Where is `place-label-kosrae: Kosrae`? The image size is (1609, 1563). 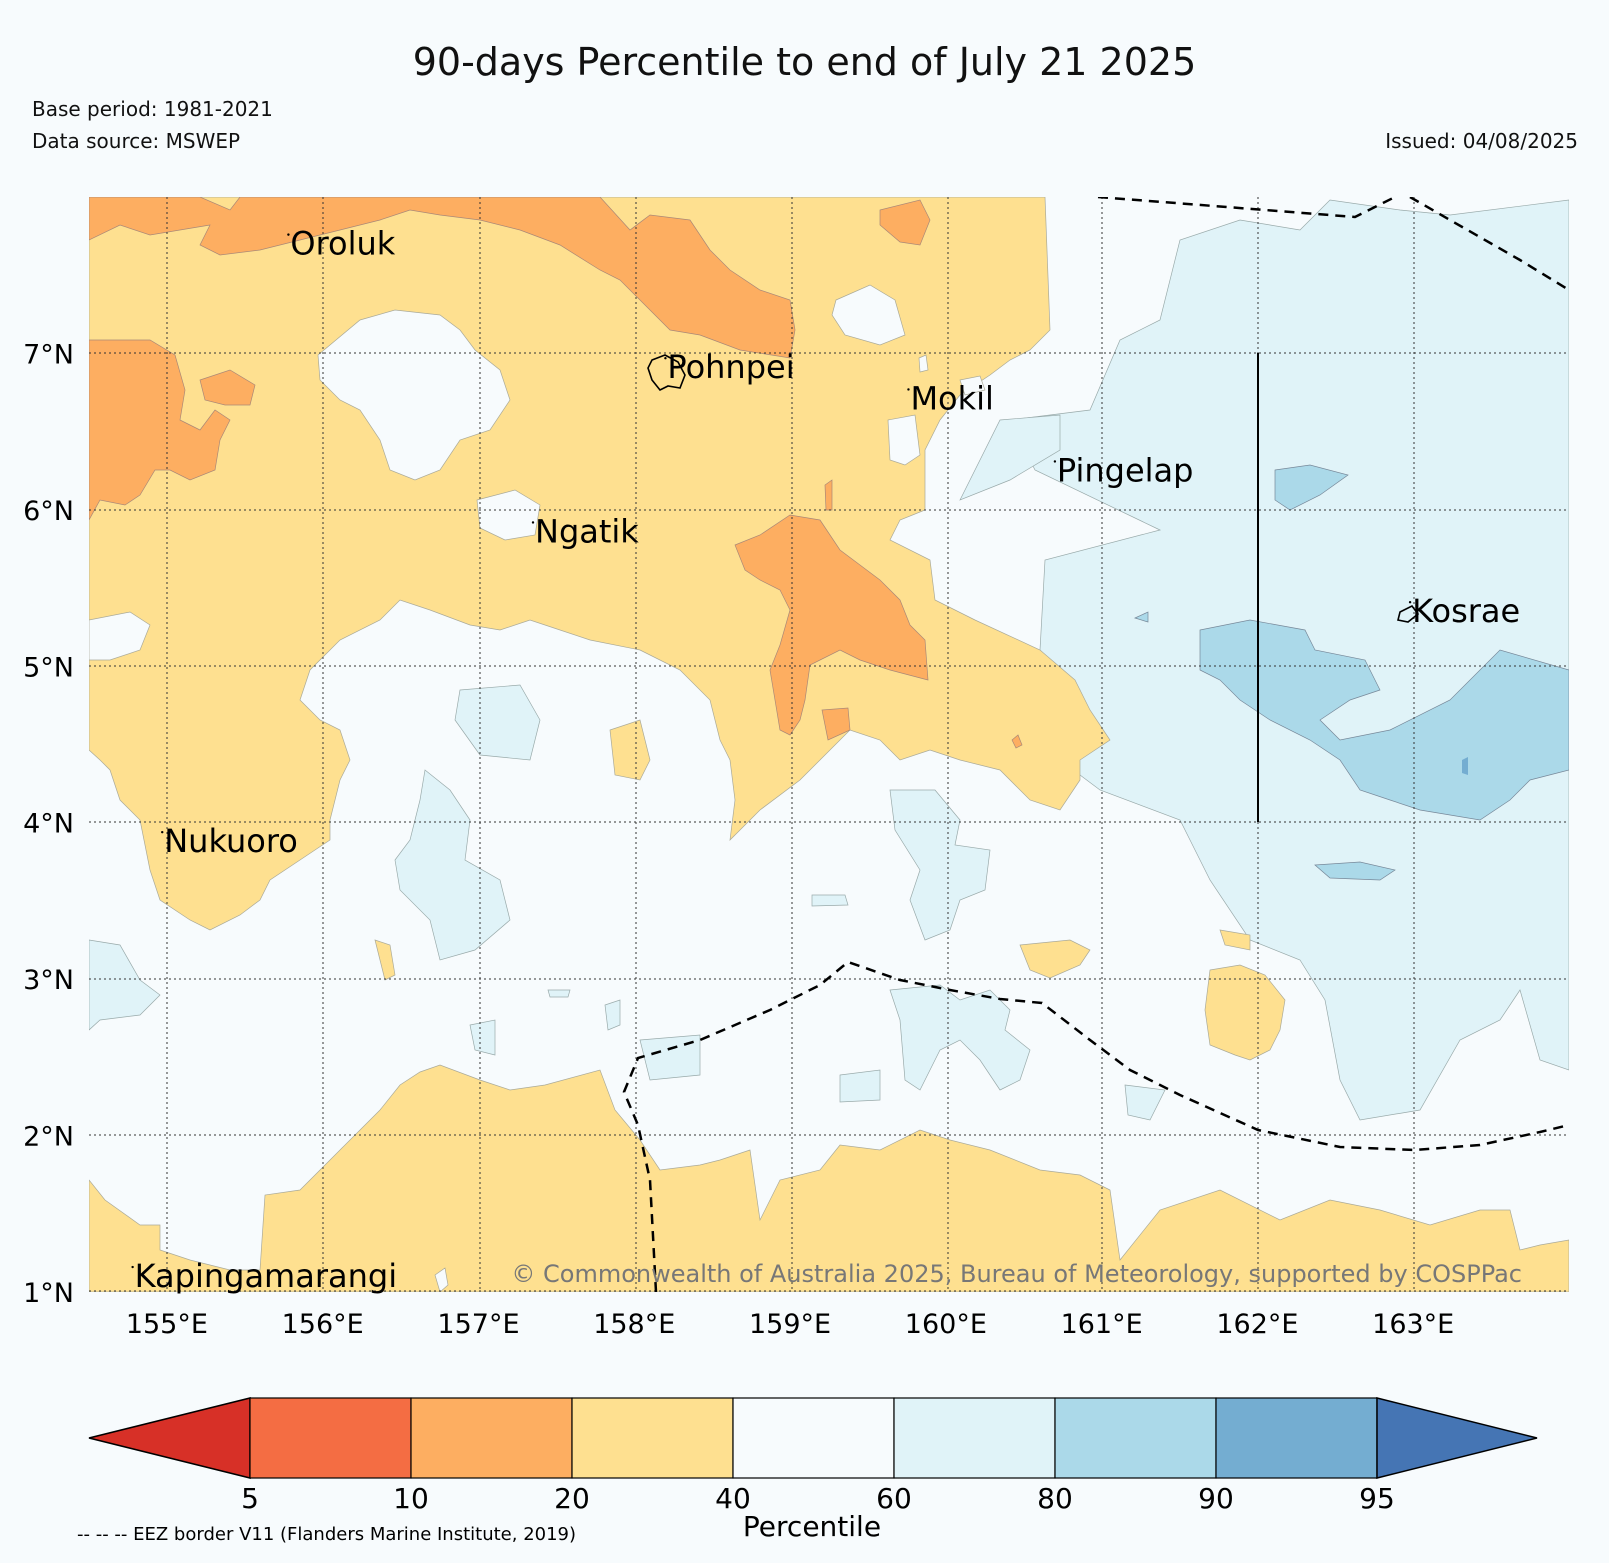 place-label-kosrae: Kosrae is located at coordinates (1466, 611).